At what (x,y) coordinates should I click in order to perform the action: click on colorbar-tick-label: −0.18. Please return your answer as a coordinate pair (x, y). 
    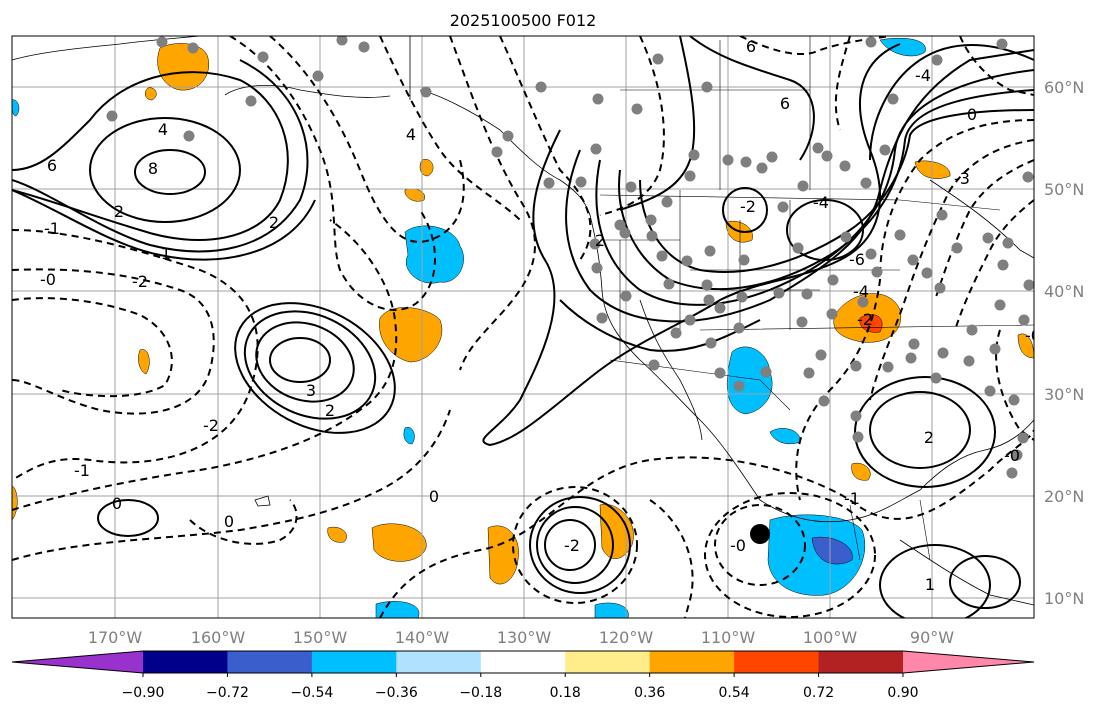
    Looking at the image, I should click on (480, 693).